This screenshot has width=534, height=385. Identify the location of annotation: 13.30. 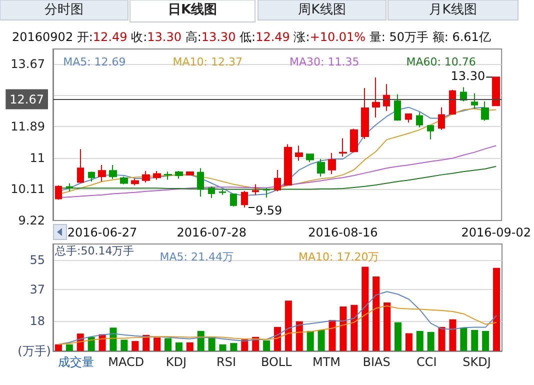
(468, 76).